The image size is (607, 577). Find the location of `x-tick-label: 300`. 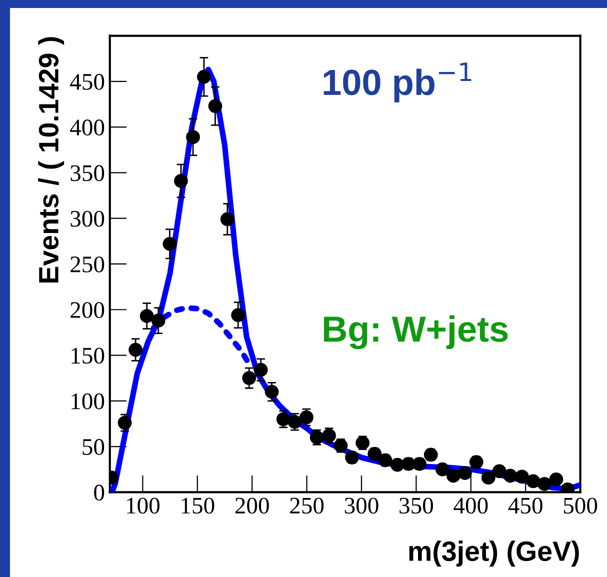

x-tick-label: 300 is located at coordinates (361, 506).